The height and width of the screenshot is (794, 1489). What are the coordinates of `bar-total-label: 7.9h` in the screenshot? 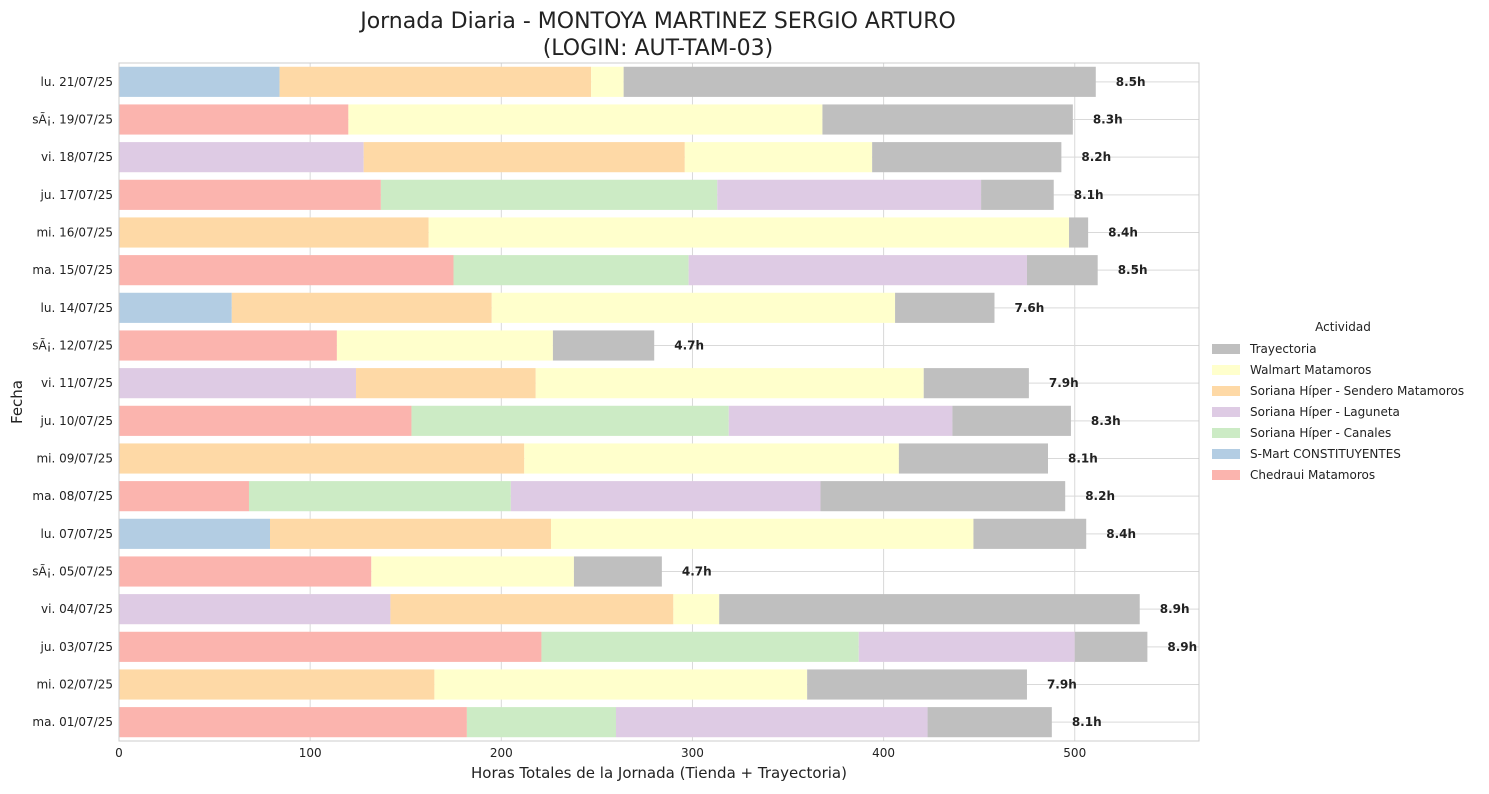 It's located at (1064, 383).